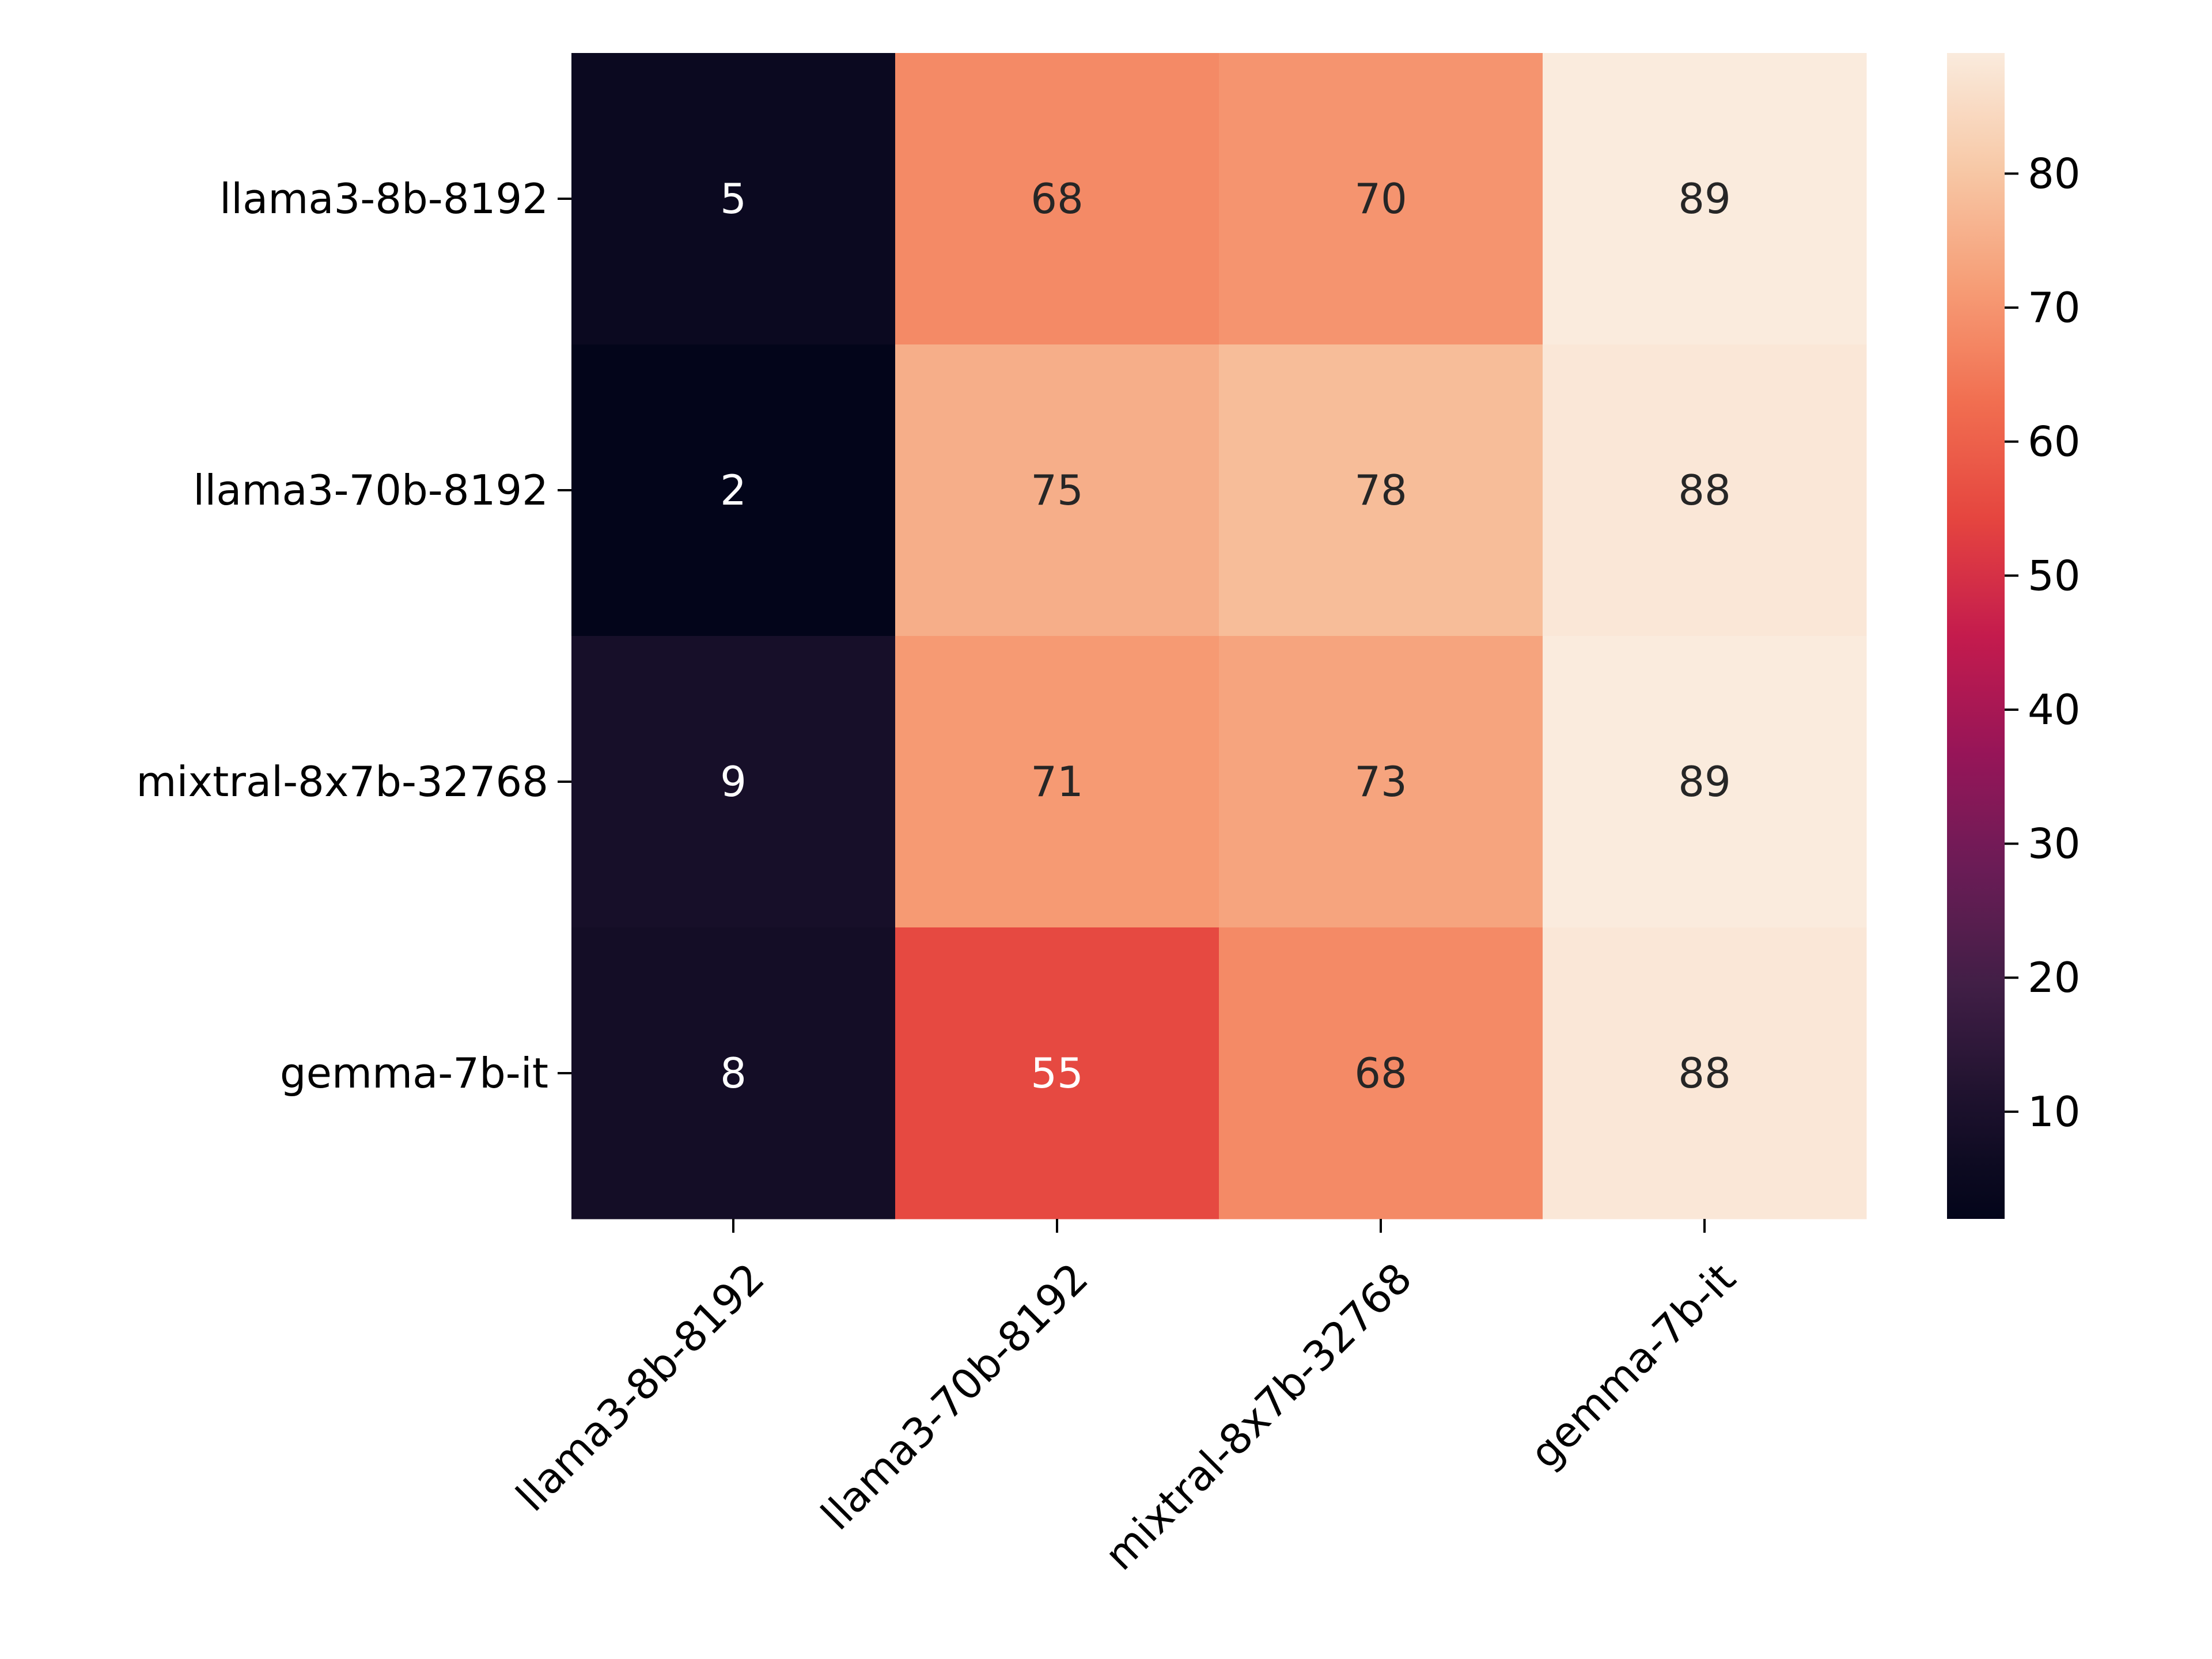 The height and width of the screenshot is (1659, 2212). I want to click on cell-value-label: 70, so click(1380, 199).